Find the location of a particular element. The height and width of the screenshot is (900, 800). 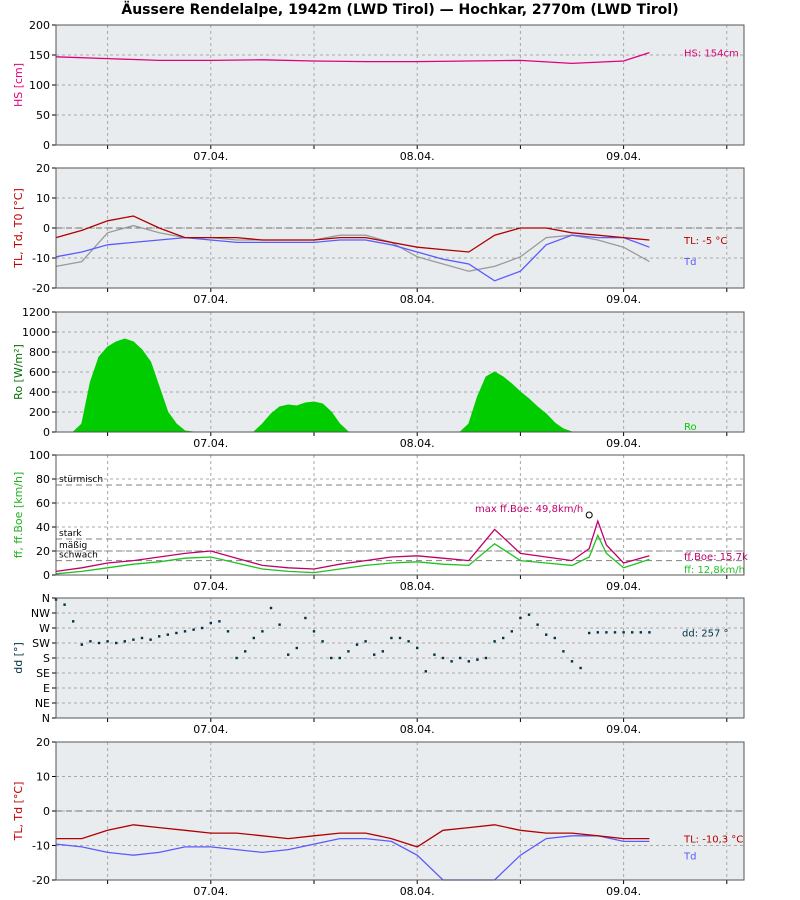

y-tick-label: SE is located at coordinates (43, 673).